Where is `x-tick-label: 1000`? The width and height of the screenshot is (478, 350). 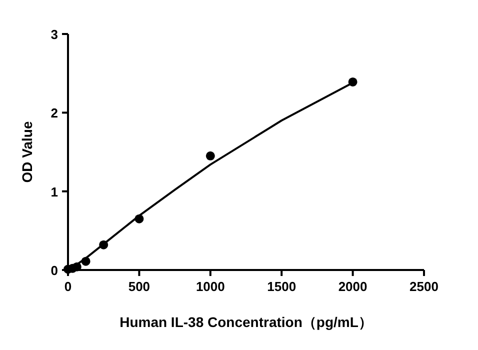 x-tick-label: 1000 is located at coordinates (210, 286).